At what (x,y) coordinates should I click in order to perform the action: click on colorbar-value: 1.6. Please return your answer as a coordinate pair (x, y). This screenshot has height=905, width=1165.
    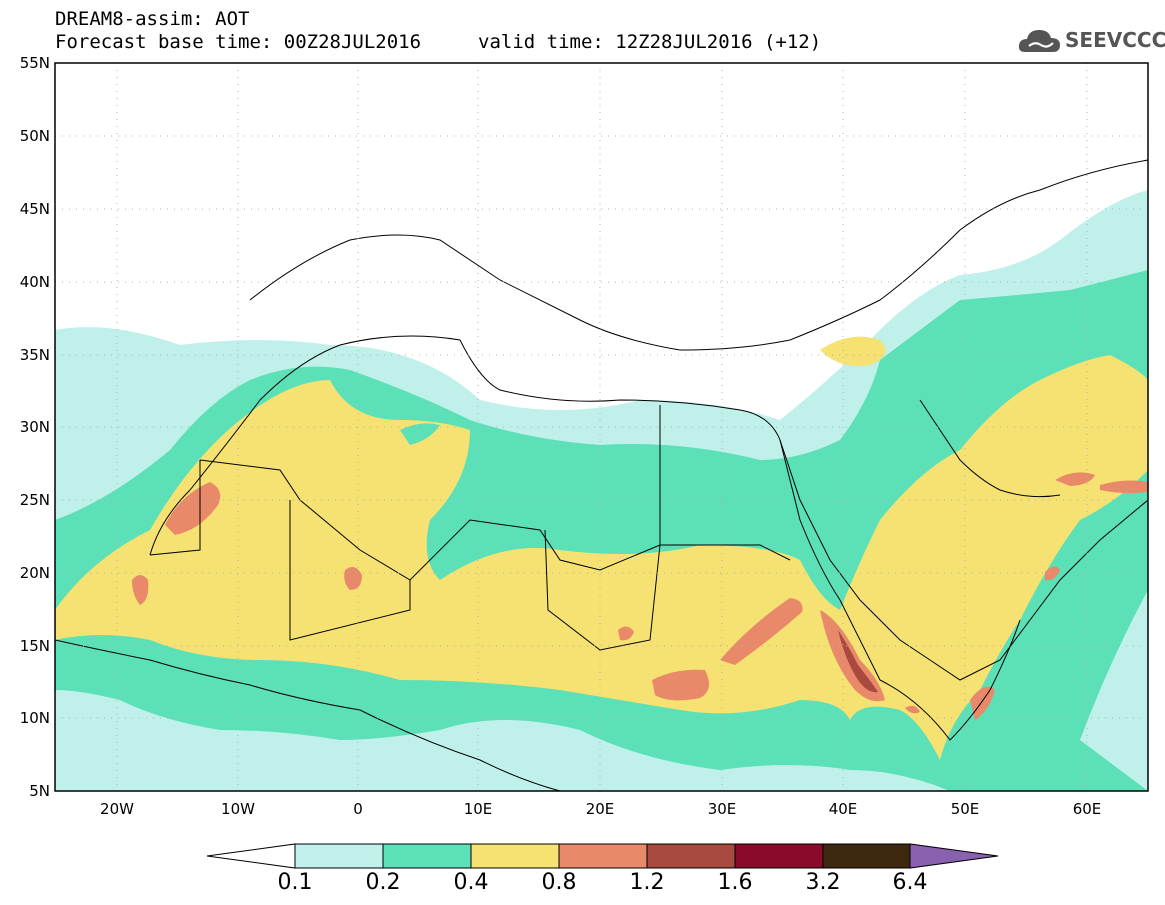
    Looking at the image, I should click on (735, 882).